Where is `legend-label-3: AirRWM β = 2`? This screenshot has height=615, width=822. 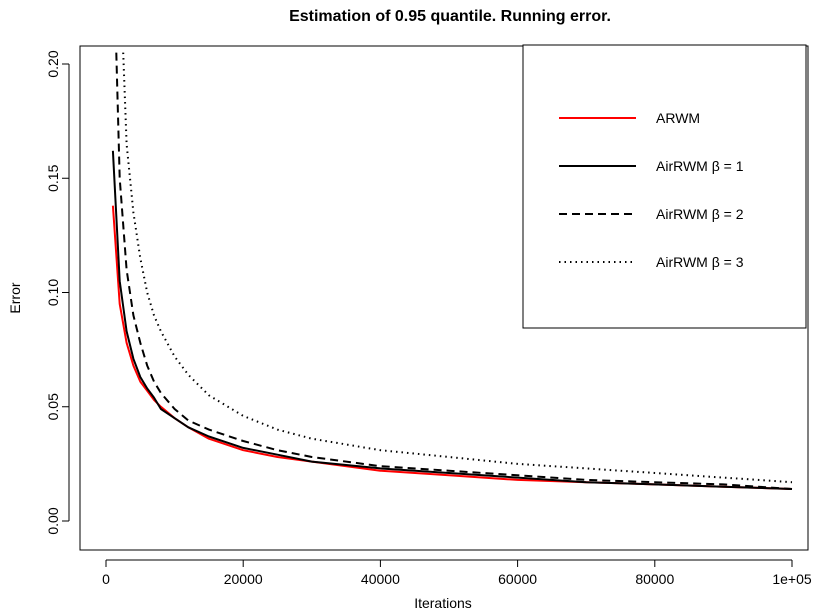 legend-label-3: AirRWM β = 2 is located at coordinates (700, 214).